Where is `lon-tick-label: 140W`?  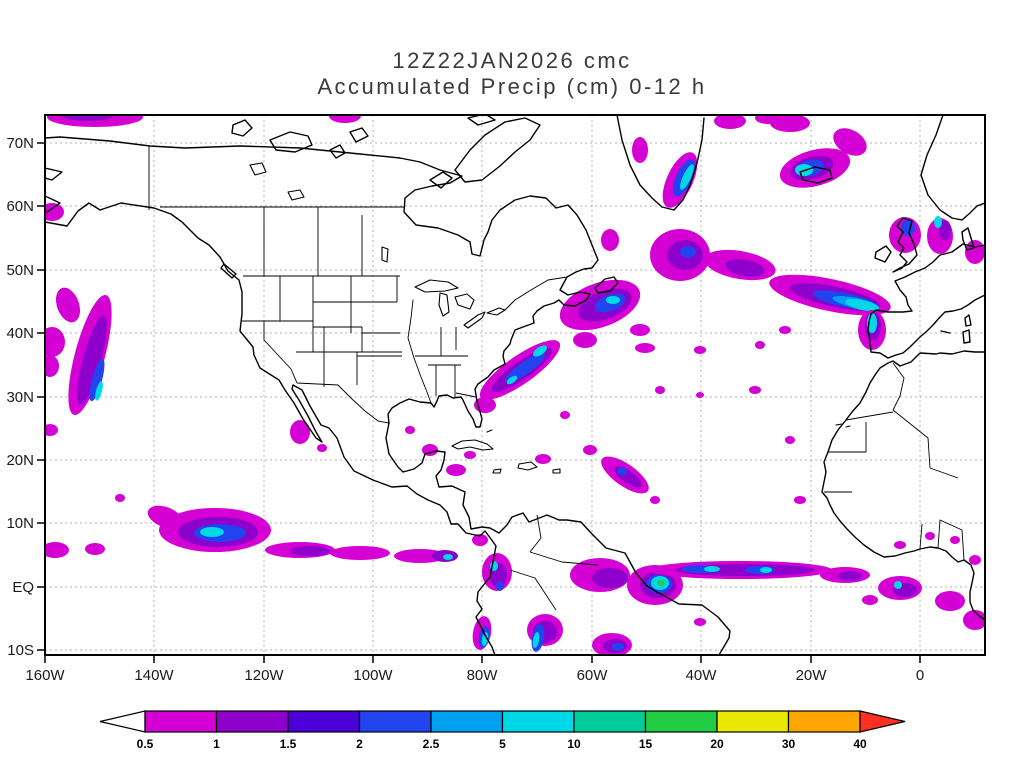 lon-tick-label: 140W is located at coordinates (154, 675).